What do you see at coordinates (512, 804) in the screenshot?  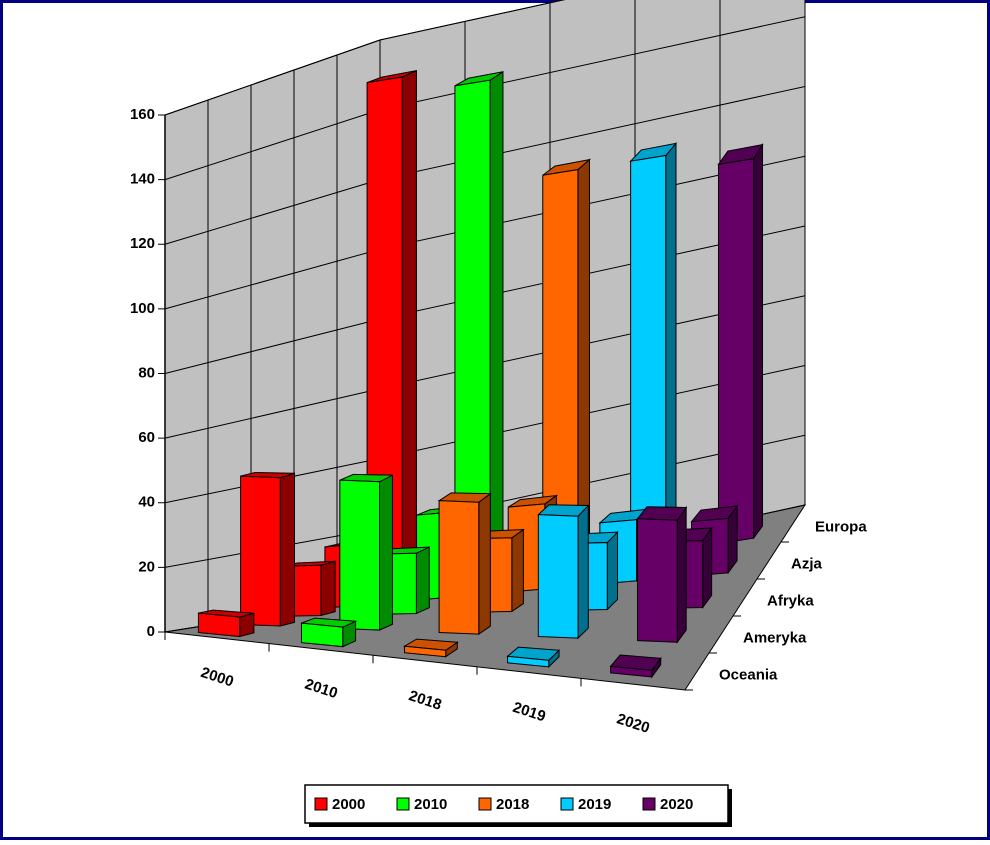 I see `legend-label: 2018` at bounding box center [512, 804].